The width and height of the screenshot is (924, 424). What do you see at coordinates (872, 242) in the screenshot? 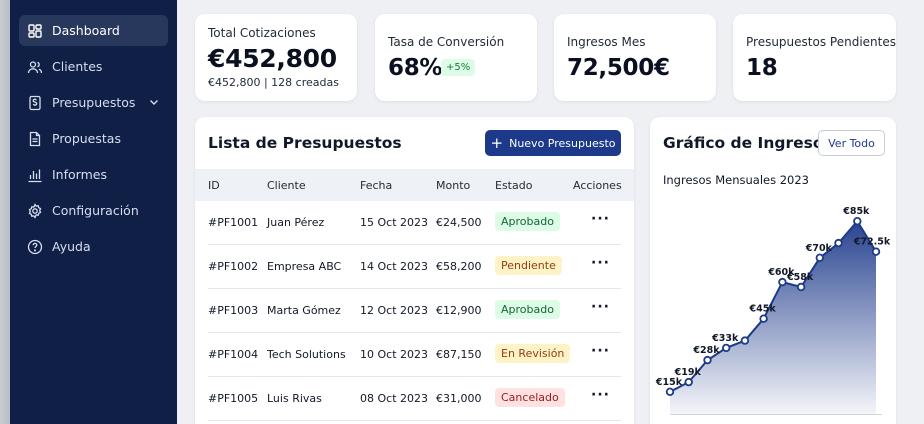
I see `data-label: €72.5k` at bounding box center [872, 242].